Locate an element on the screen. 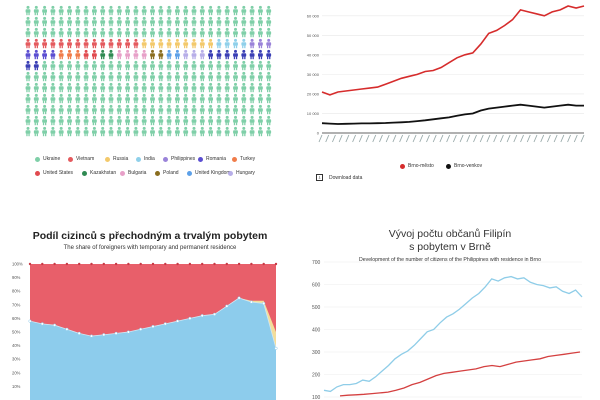 Image resolution: width=600 pixels, height=400 pixels. legend-label: India is located at coordinates (149, 159).